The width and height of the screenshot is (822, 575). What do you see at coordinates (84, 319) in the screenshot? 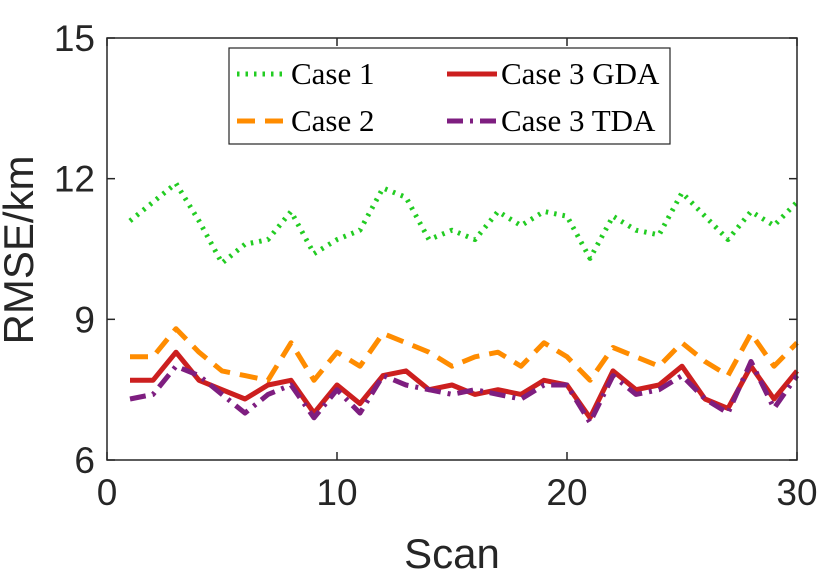
I see `y-tick-label: 9` at bounding box center [84, 319].